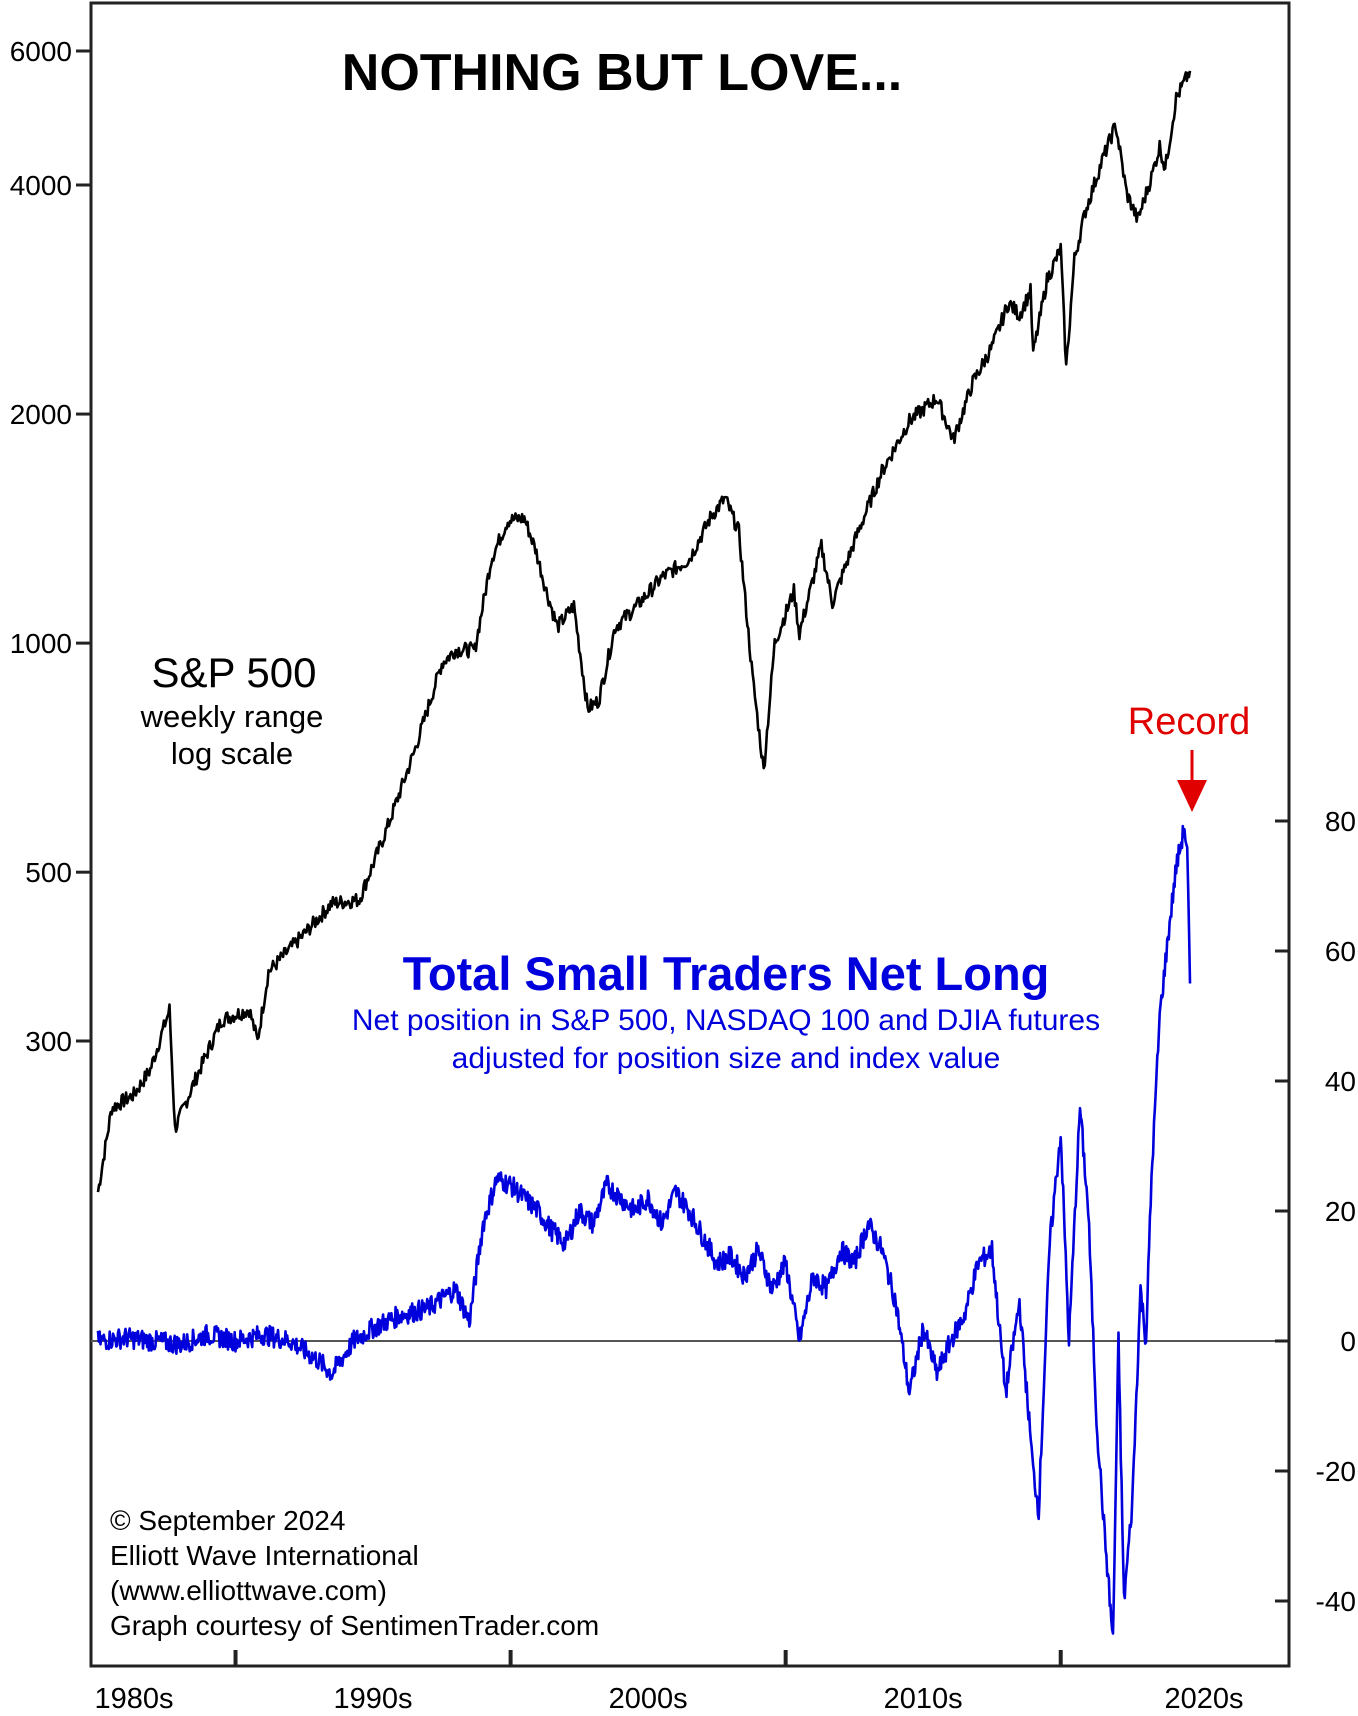 This screenshot has height=1716, width=1358. What do you see at coordinates (1340, 1211) in the screenshot?
I see `right-axis-tick-label: 20` at bounding box center [1340, 1211].